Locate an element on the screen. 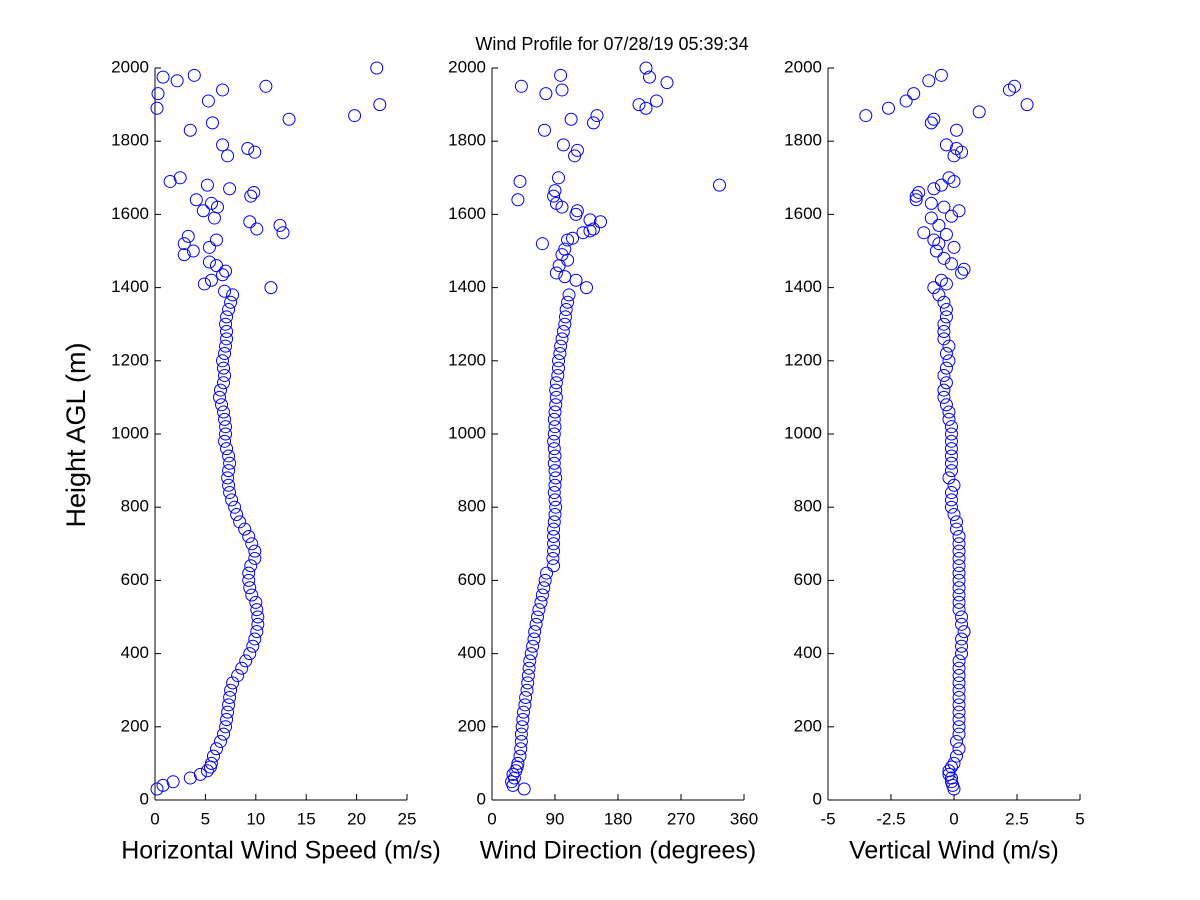  x-tick-label: 0 is located at coordinates (491, 818).